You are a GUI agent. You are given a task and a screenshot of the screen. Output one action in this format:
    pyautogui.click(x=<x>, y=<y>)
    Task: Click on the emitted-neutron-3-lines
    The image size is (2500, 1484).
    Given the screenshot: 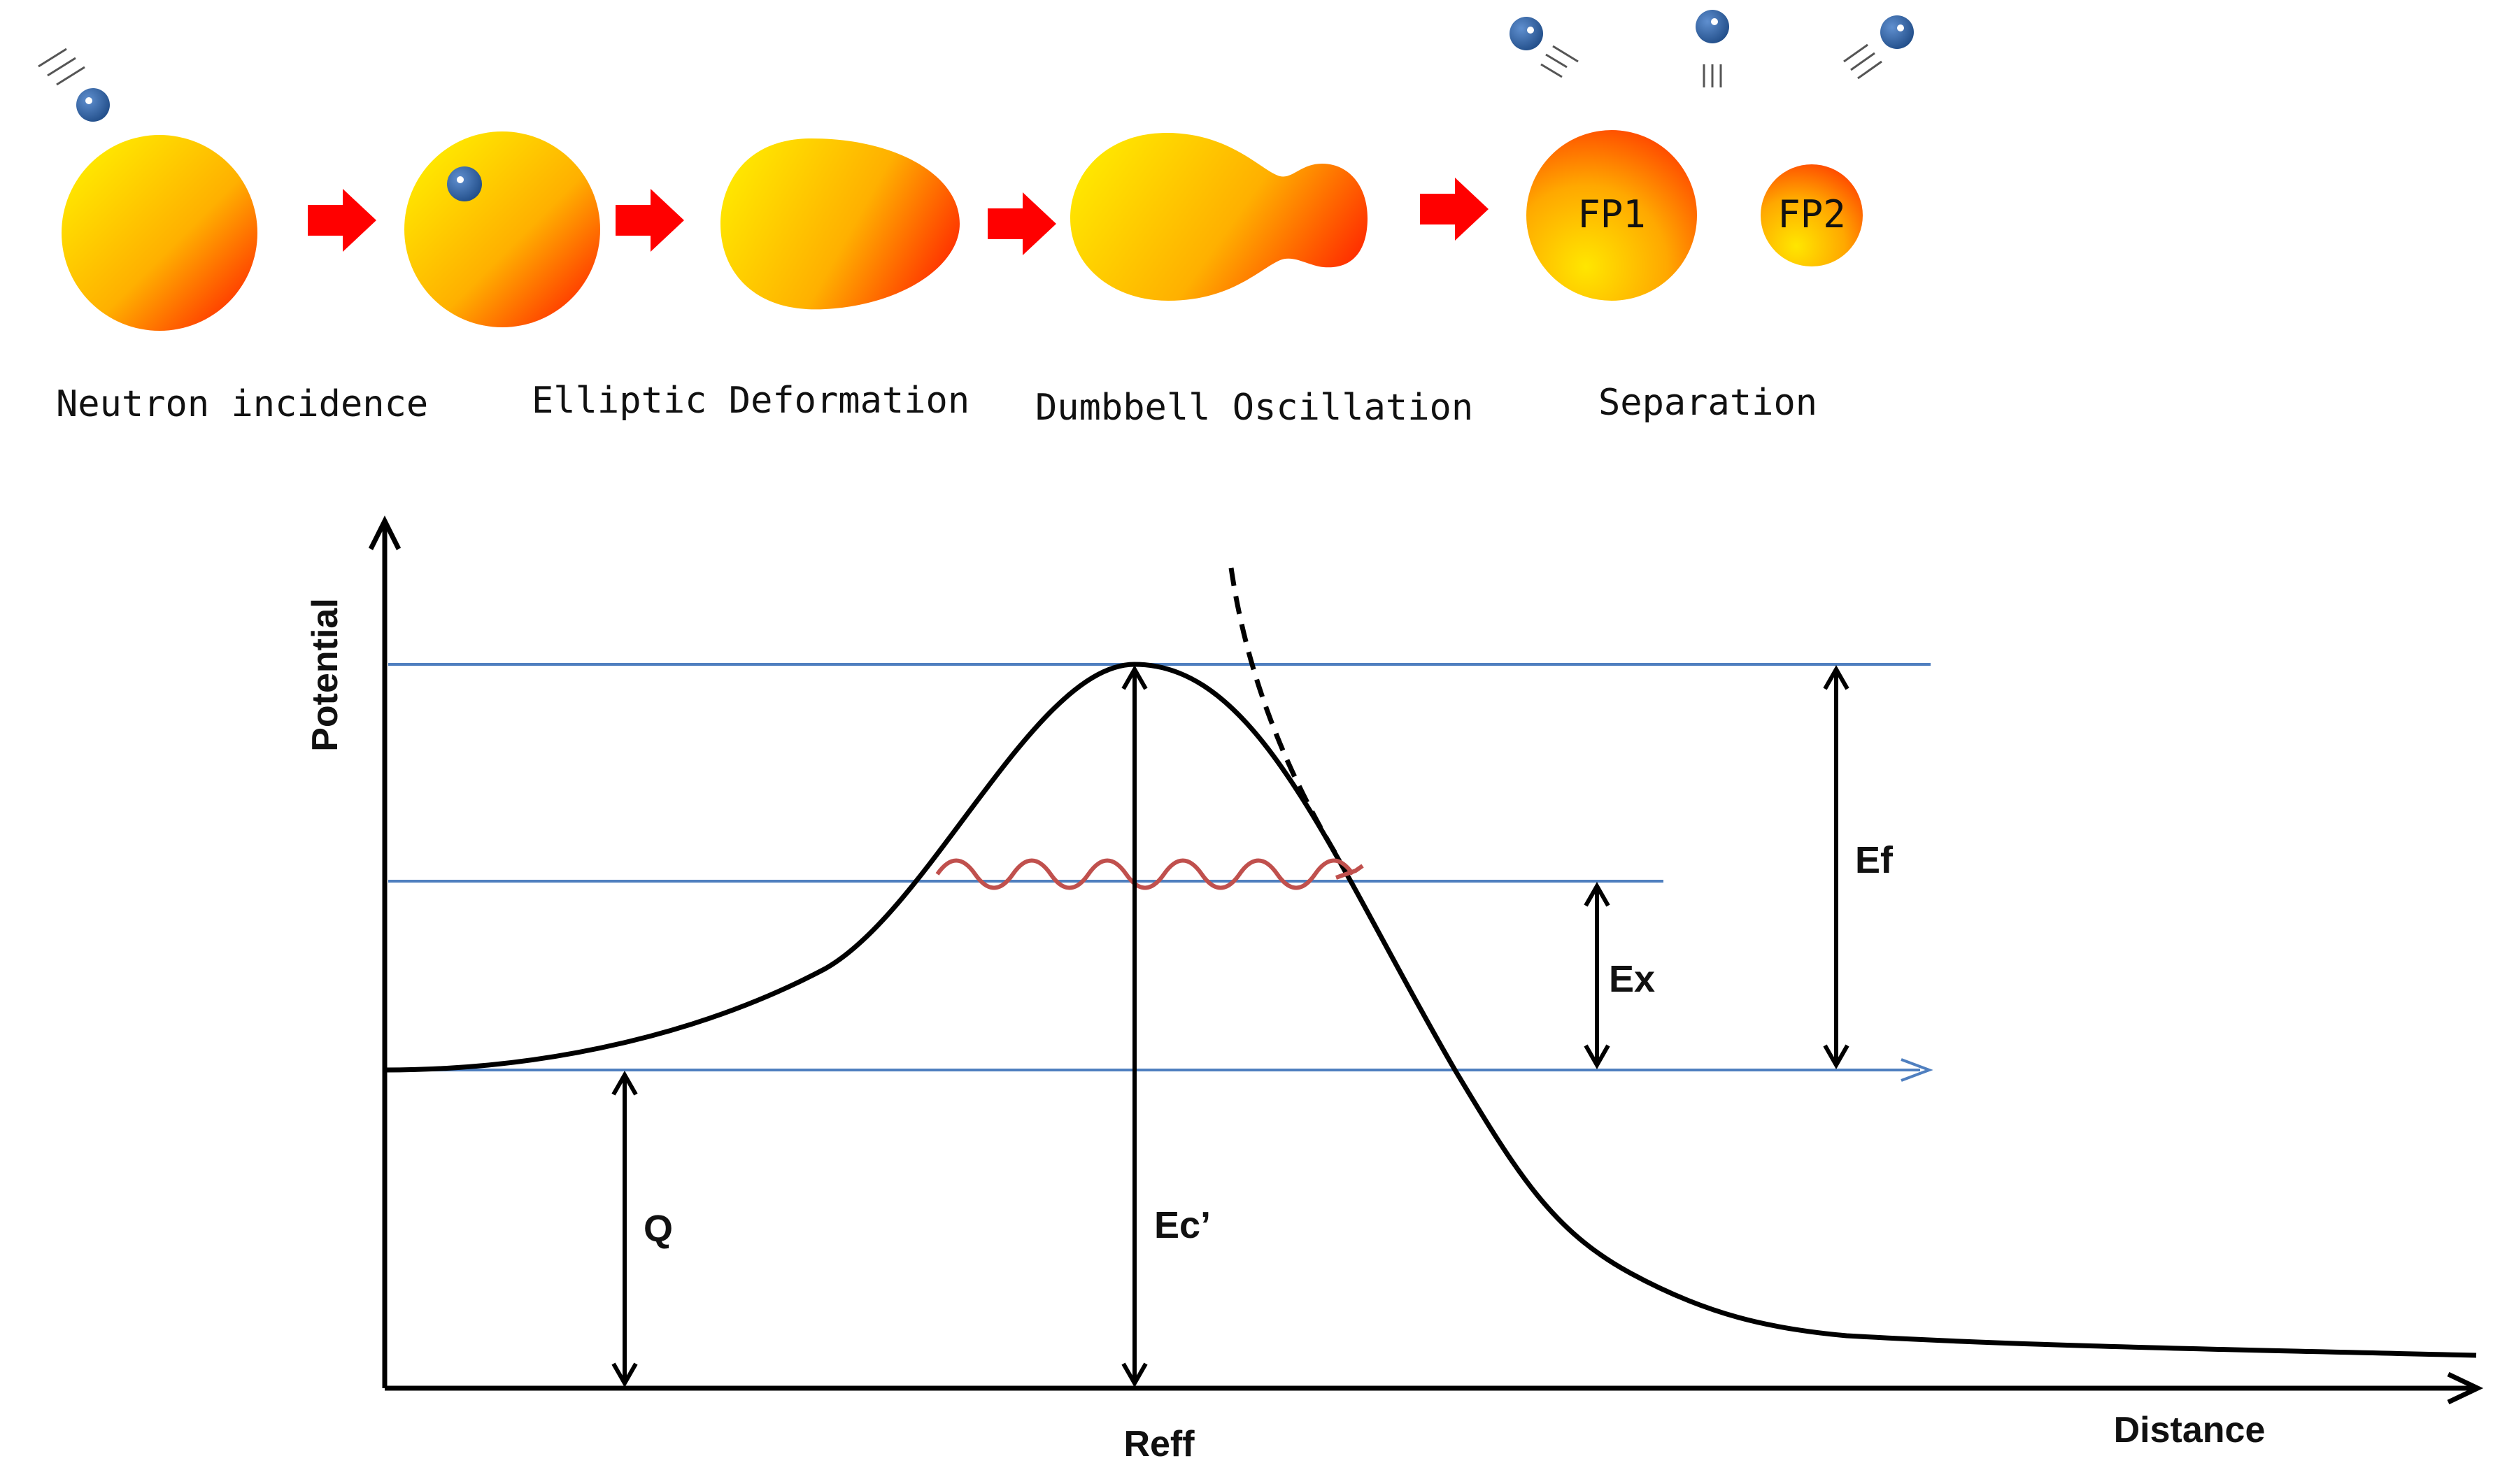 What is the action you would take?
    pyautogui.click(x=1862, y=62)
    